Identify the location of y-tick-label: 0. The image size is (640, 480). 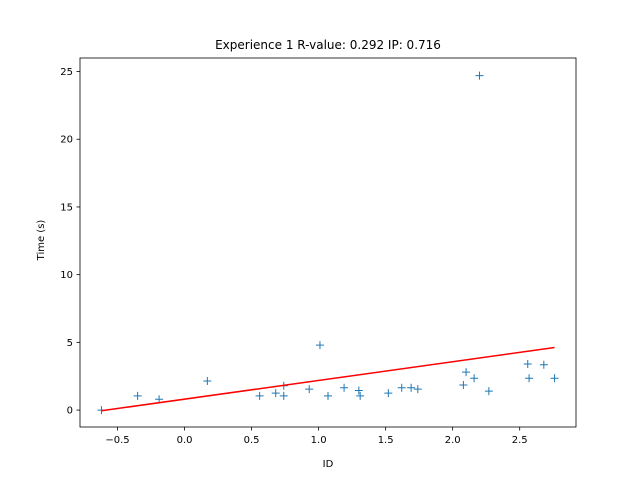
(70, 411).